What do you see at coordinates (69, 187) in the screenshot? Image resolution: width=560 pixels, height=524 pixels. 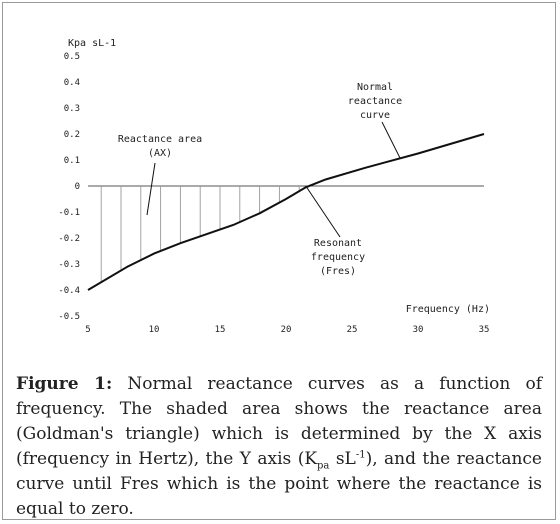 I see `y-axis: 0.5 0.4 0.3 0.2 0.1 0 -0.1 -0.2 -0.3 -0.4 -0.5` at bounding box center [69, 187].